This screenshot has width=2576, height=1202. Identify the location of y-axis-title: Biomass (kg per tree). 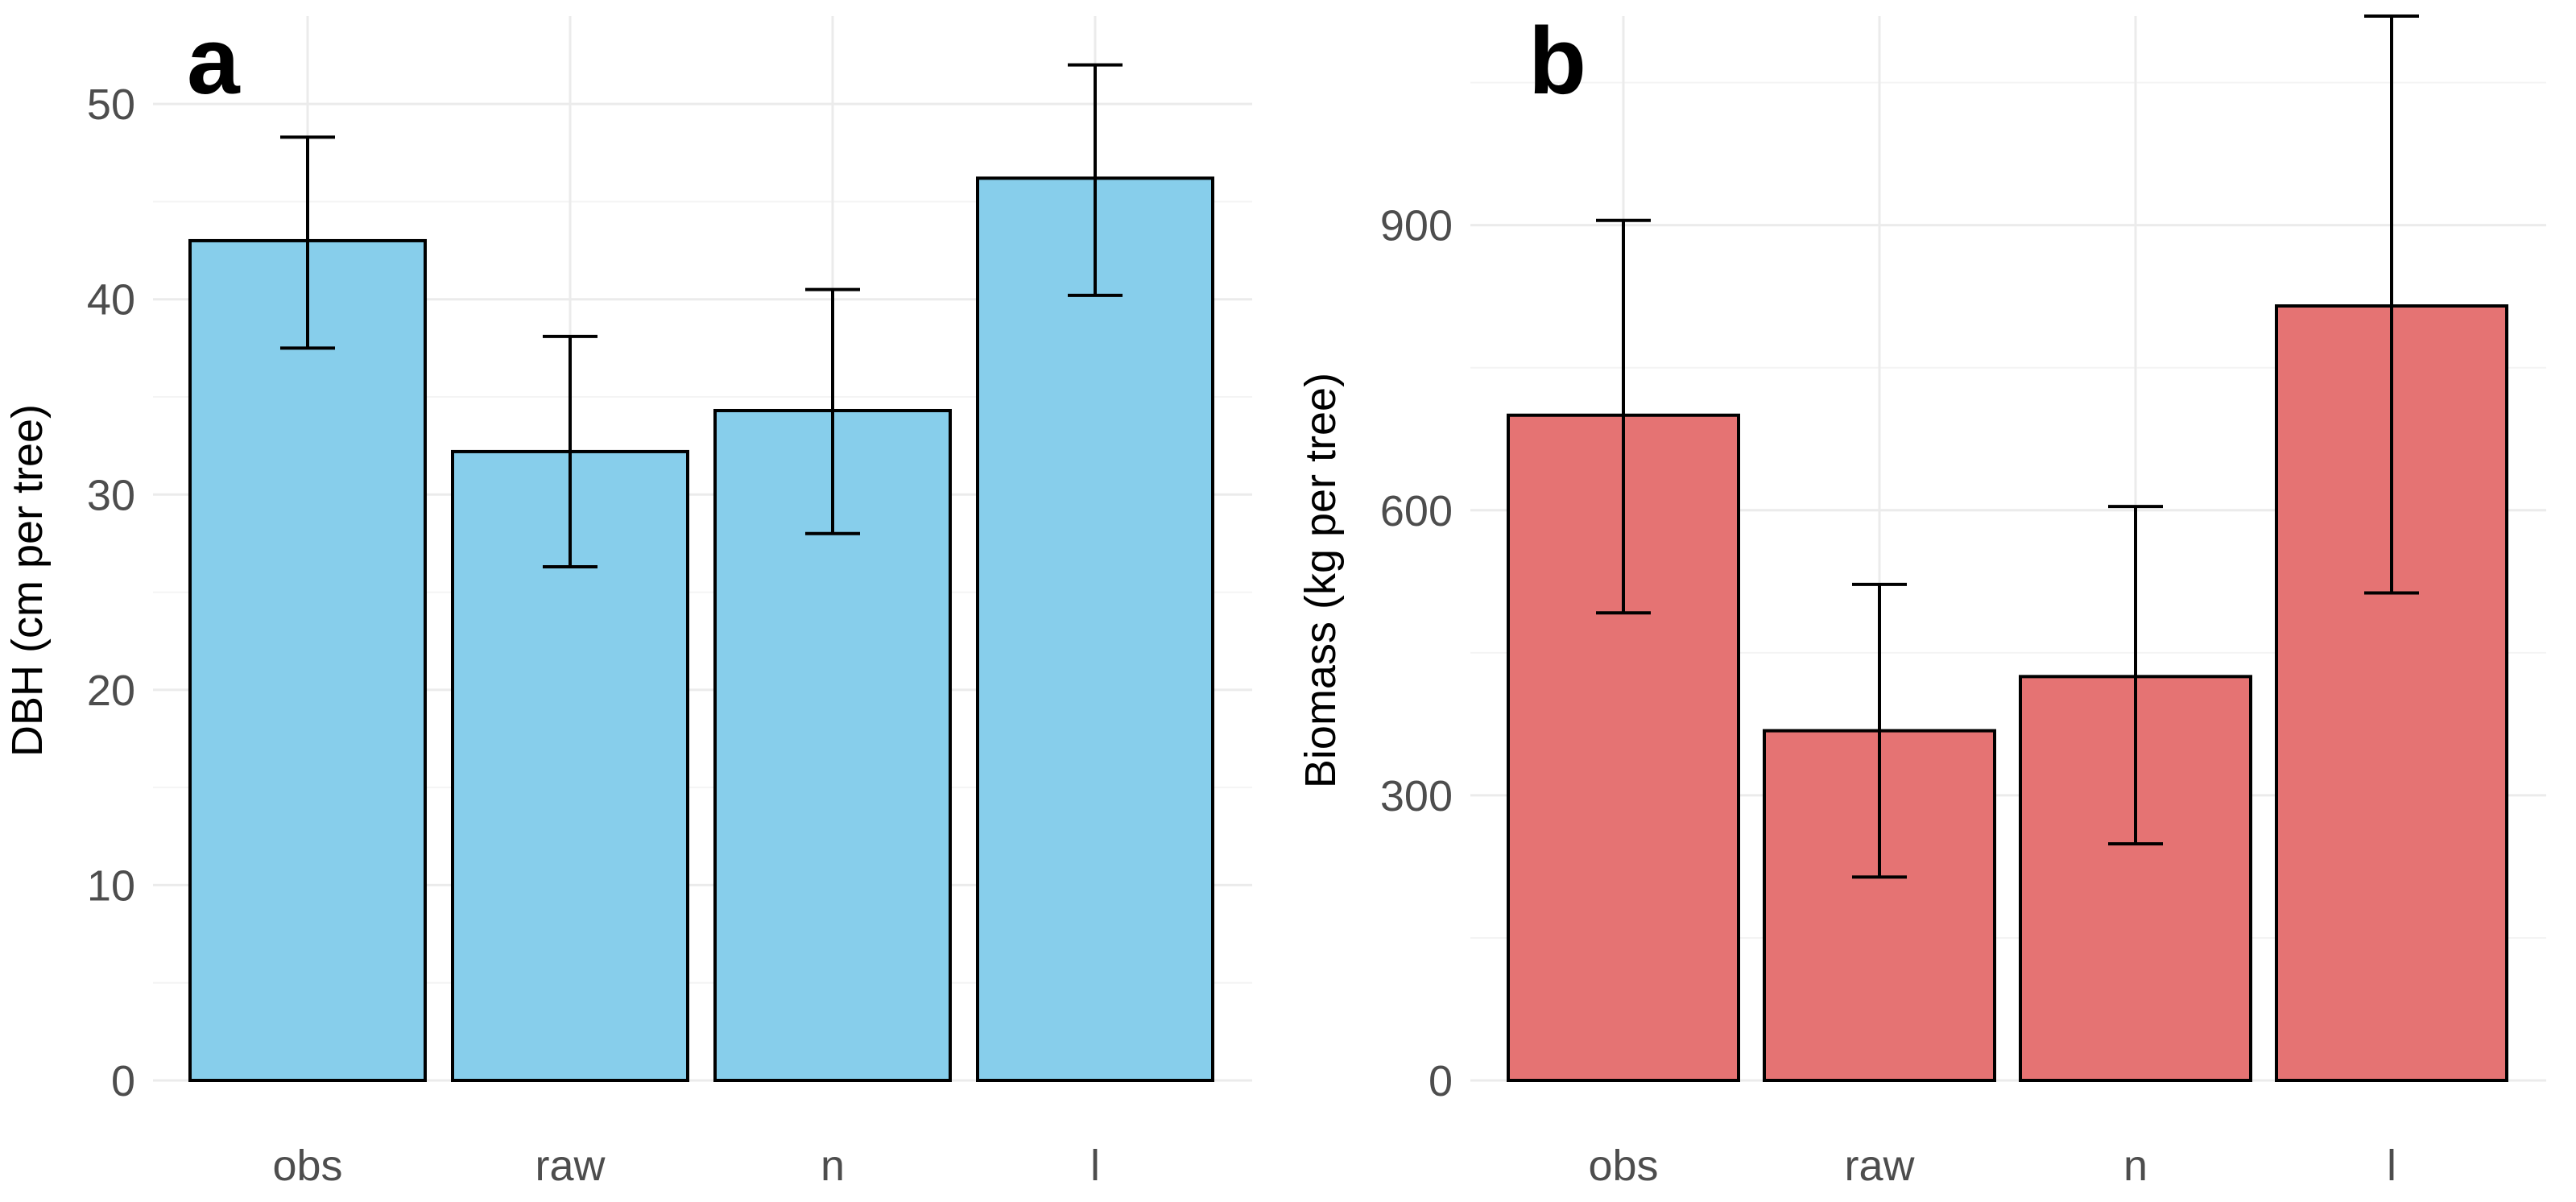
(1320, 580).